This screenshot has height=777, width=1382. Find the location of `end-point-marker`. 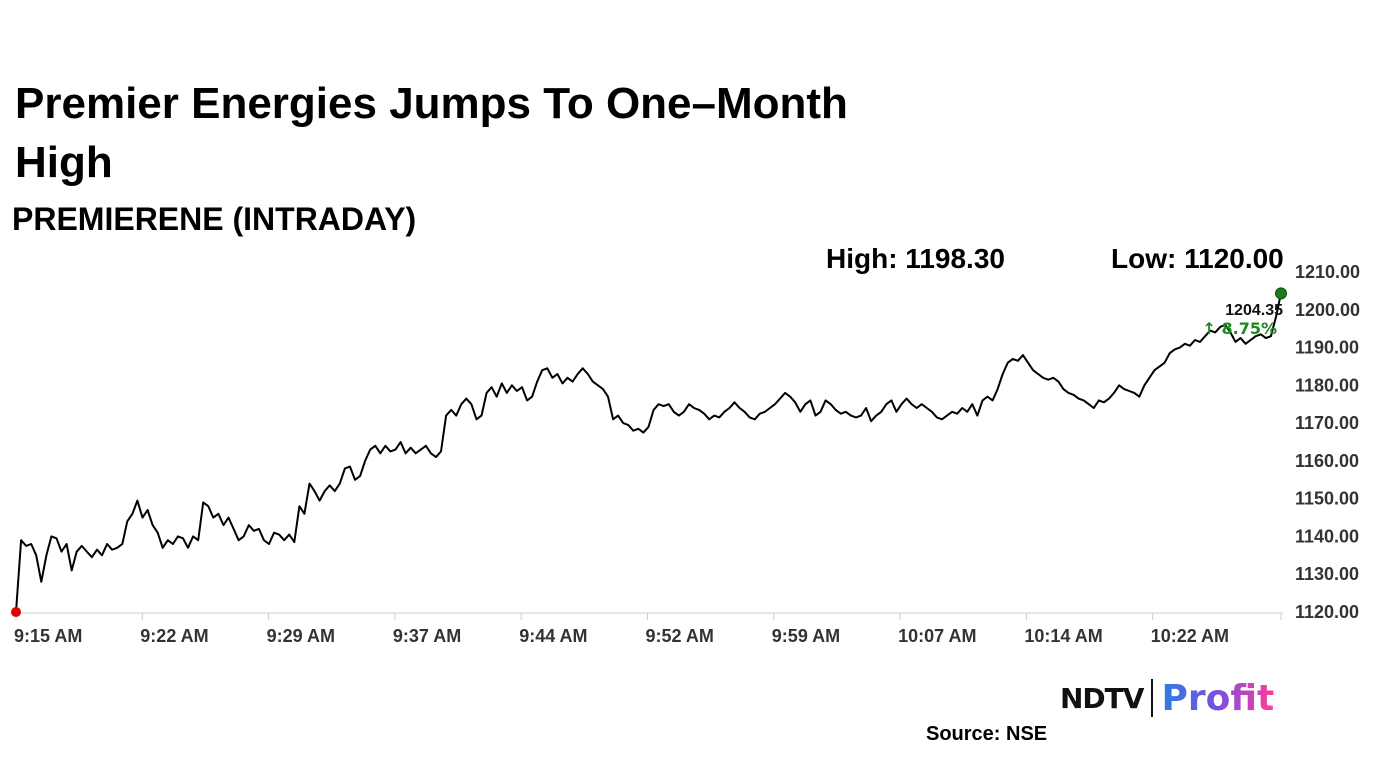

end-point-marker is located at coordinates (1281, 293).